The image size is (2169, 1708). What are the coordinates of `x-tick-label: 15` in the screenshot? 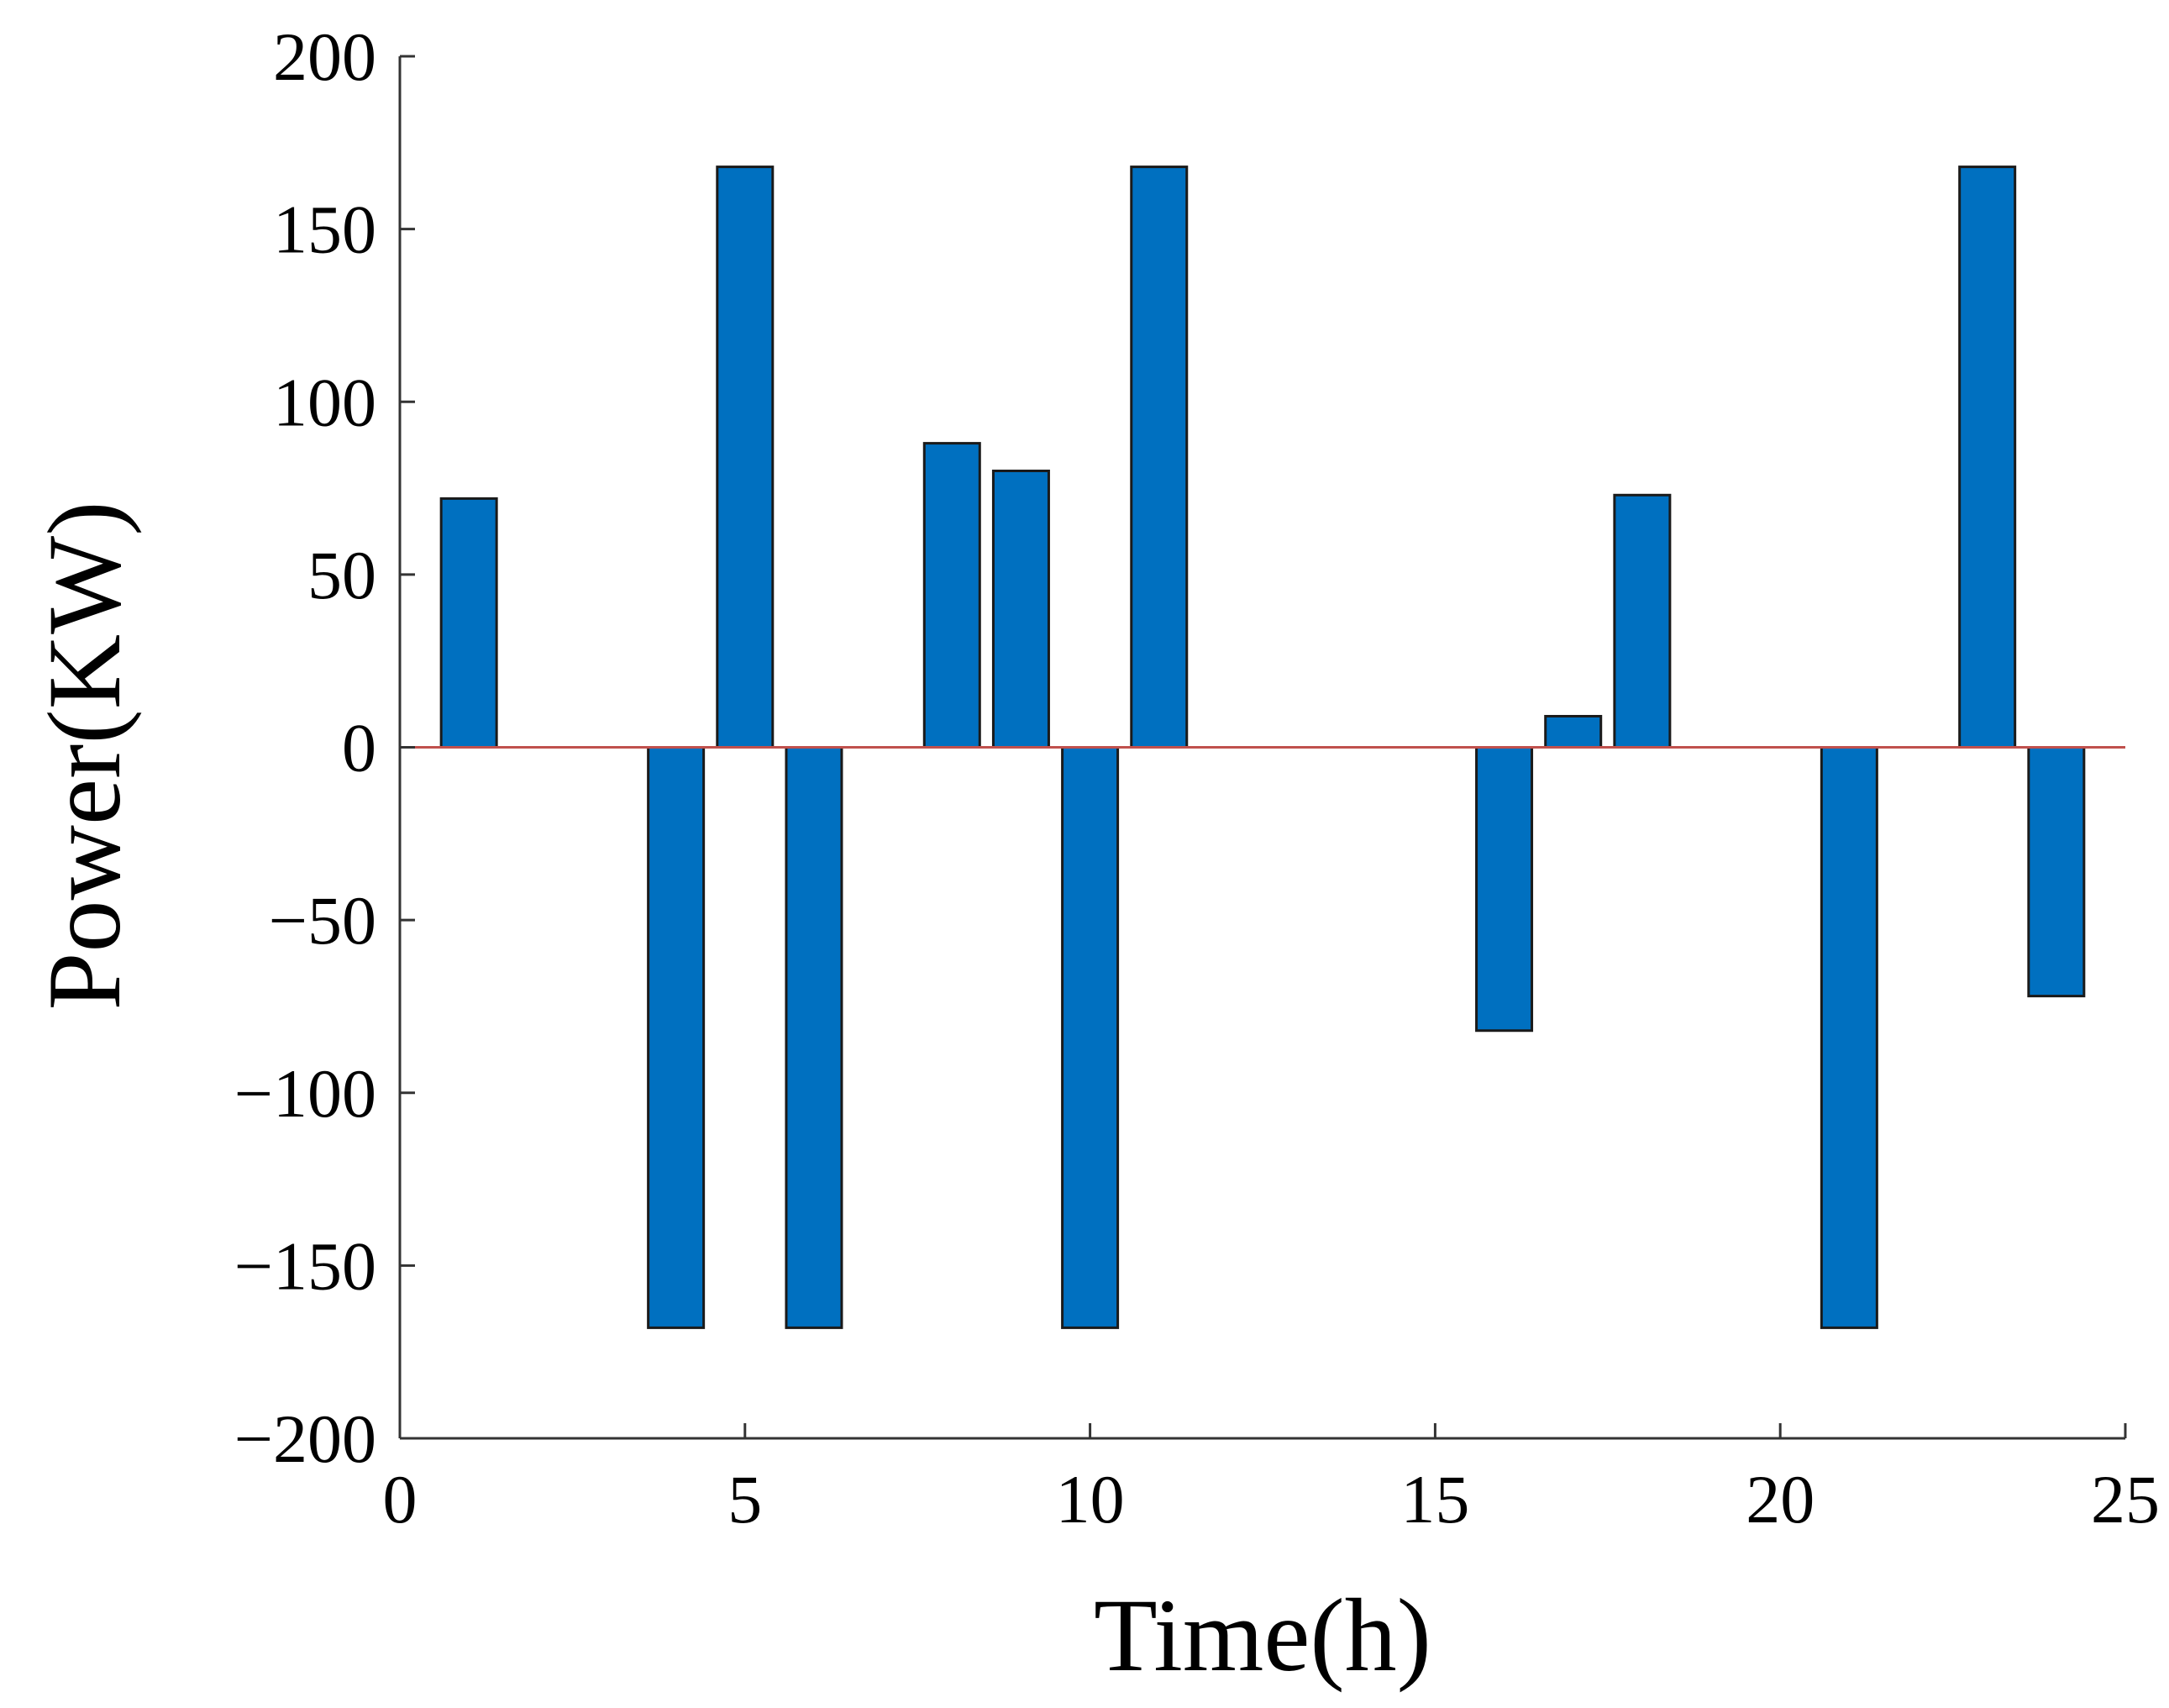 It's located at (1435, 1499).